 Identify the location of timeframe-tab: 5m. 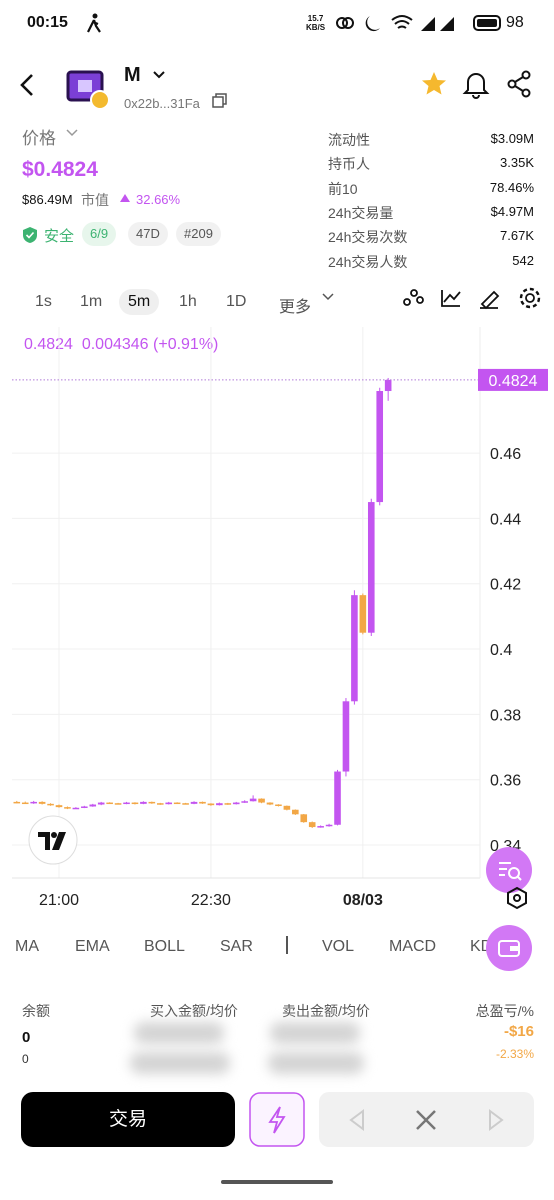
(139, 302).